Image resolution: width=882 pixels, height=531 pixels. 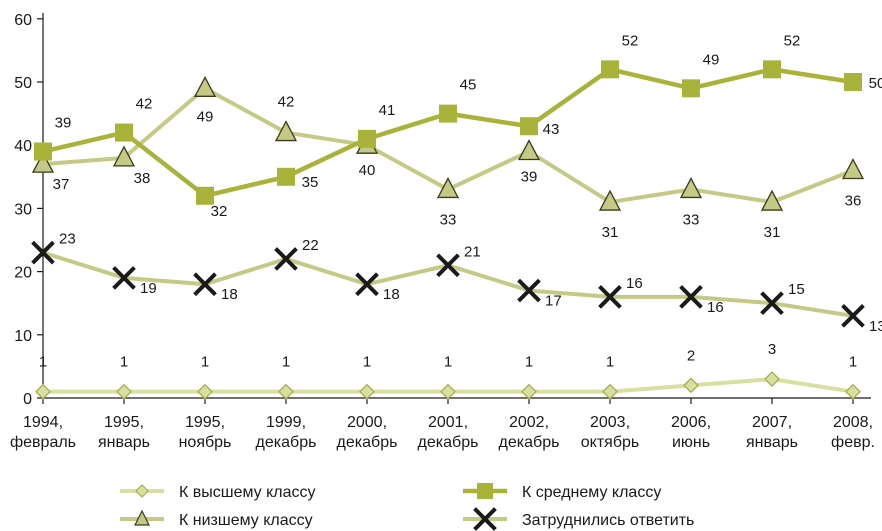 What do you see at coordinates (367, 170) in the screenshot?
I see `data-label: 40` at bounding box center [367, 170].